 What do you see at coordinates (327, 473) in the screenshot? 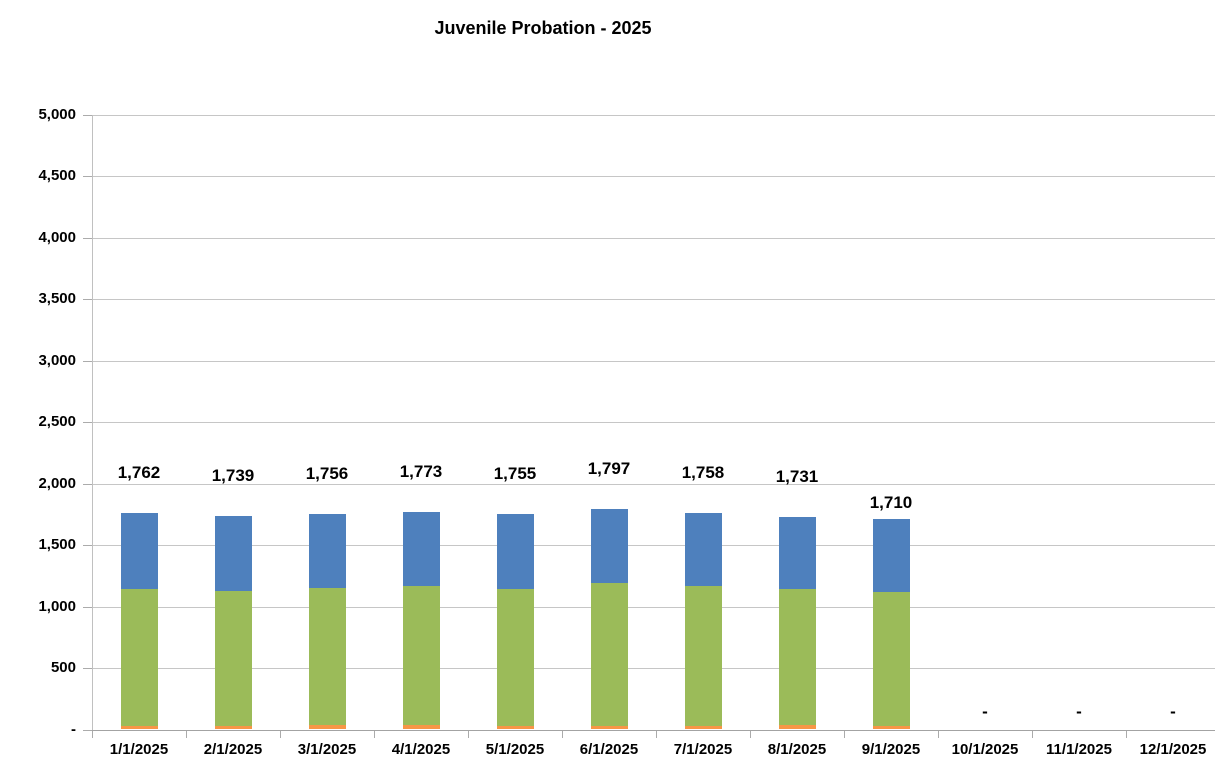
I see `bar-total-label: 1,756` at bounding box center [327, 473].